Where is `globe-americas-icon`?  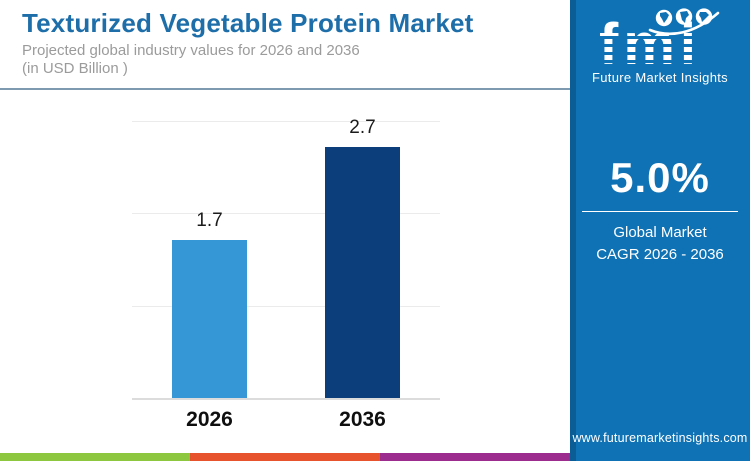 globe-americas-icon is located at coordinates (664, 18).